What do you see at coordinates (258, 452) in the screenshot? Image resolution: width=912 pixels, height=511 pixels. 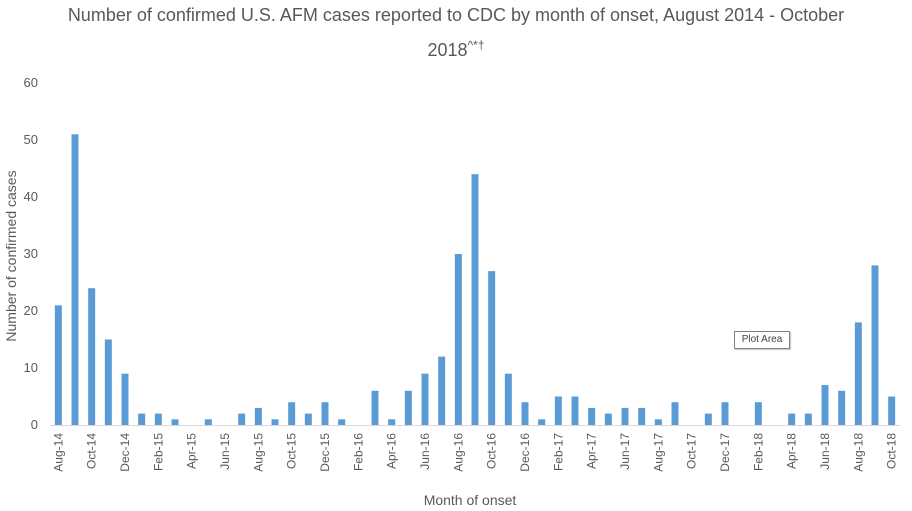 I see `x-tick-label: Aug-15` at bounding box center [258, 452].